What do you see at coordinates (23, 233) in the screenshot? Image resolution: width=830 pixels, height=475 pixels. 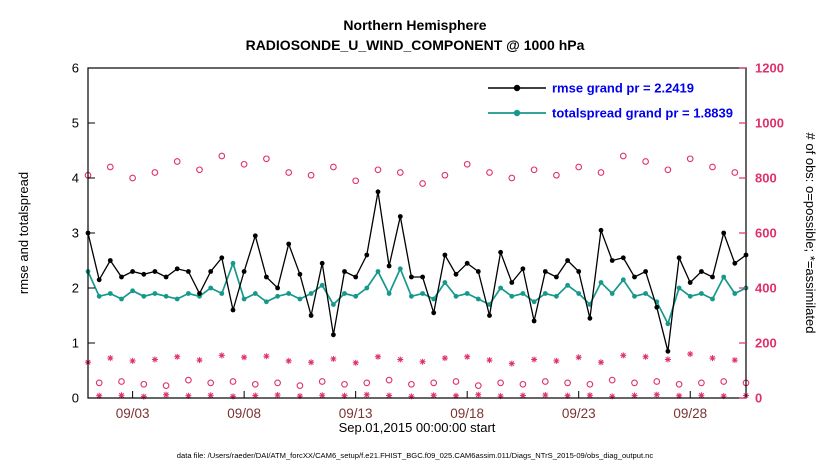 I see `y-axis-label-left: rmse and totalspread` at bounding box center [23, 233].